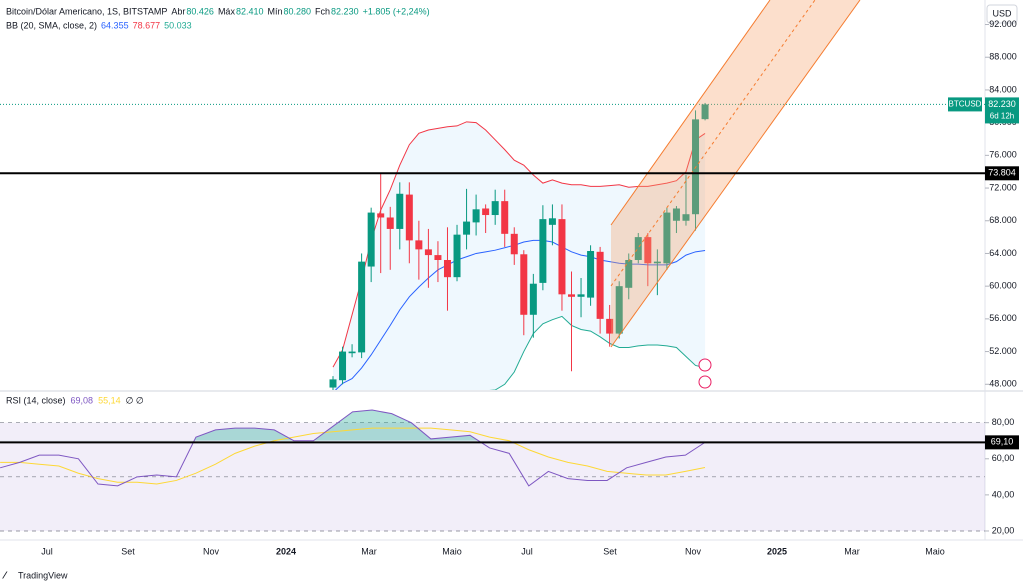 The height and width of the screenshot is (584, 1023). I want to click on legend-text: Bitcoin/Dólar Americano, 1S, BITSTAMP, so click(86, 11).